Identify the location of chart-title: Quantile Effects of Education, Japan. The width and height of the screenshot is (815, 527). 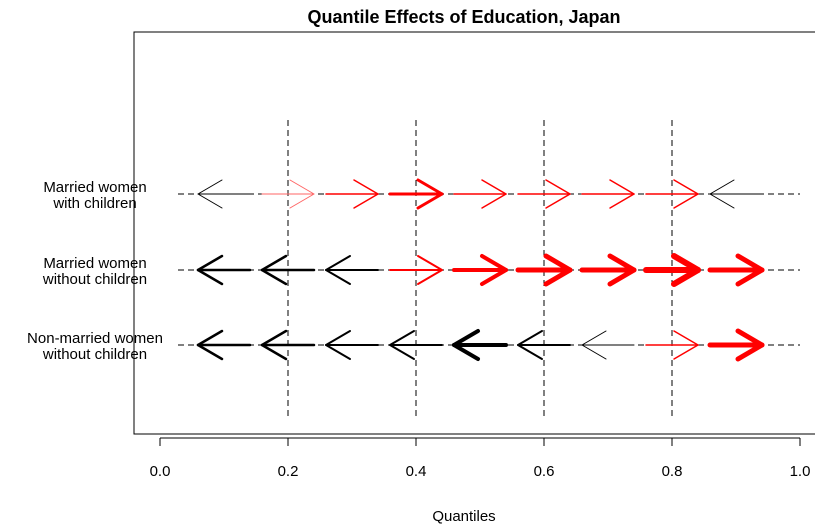
(463, 17).